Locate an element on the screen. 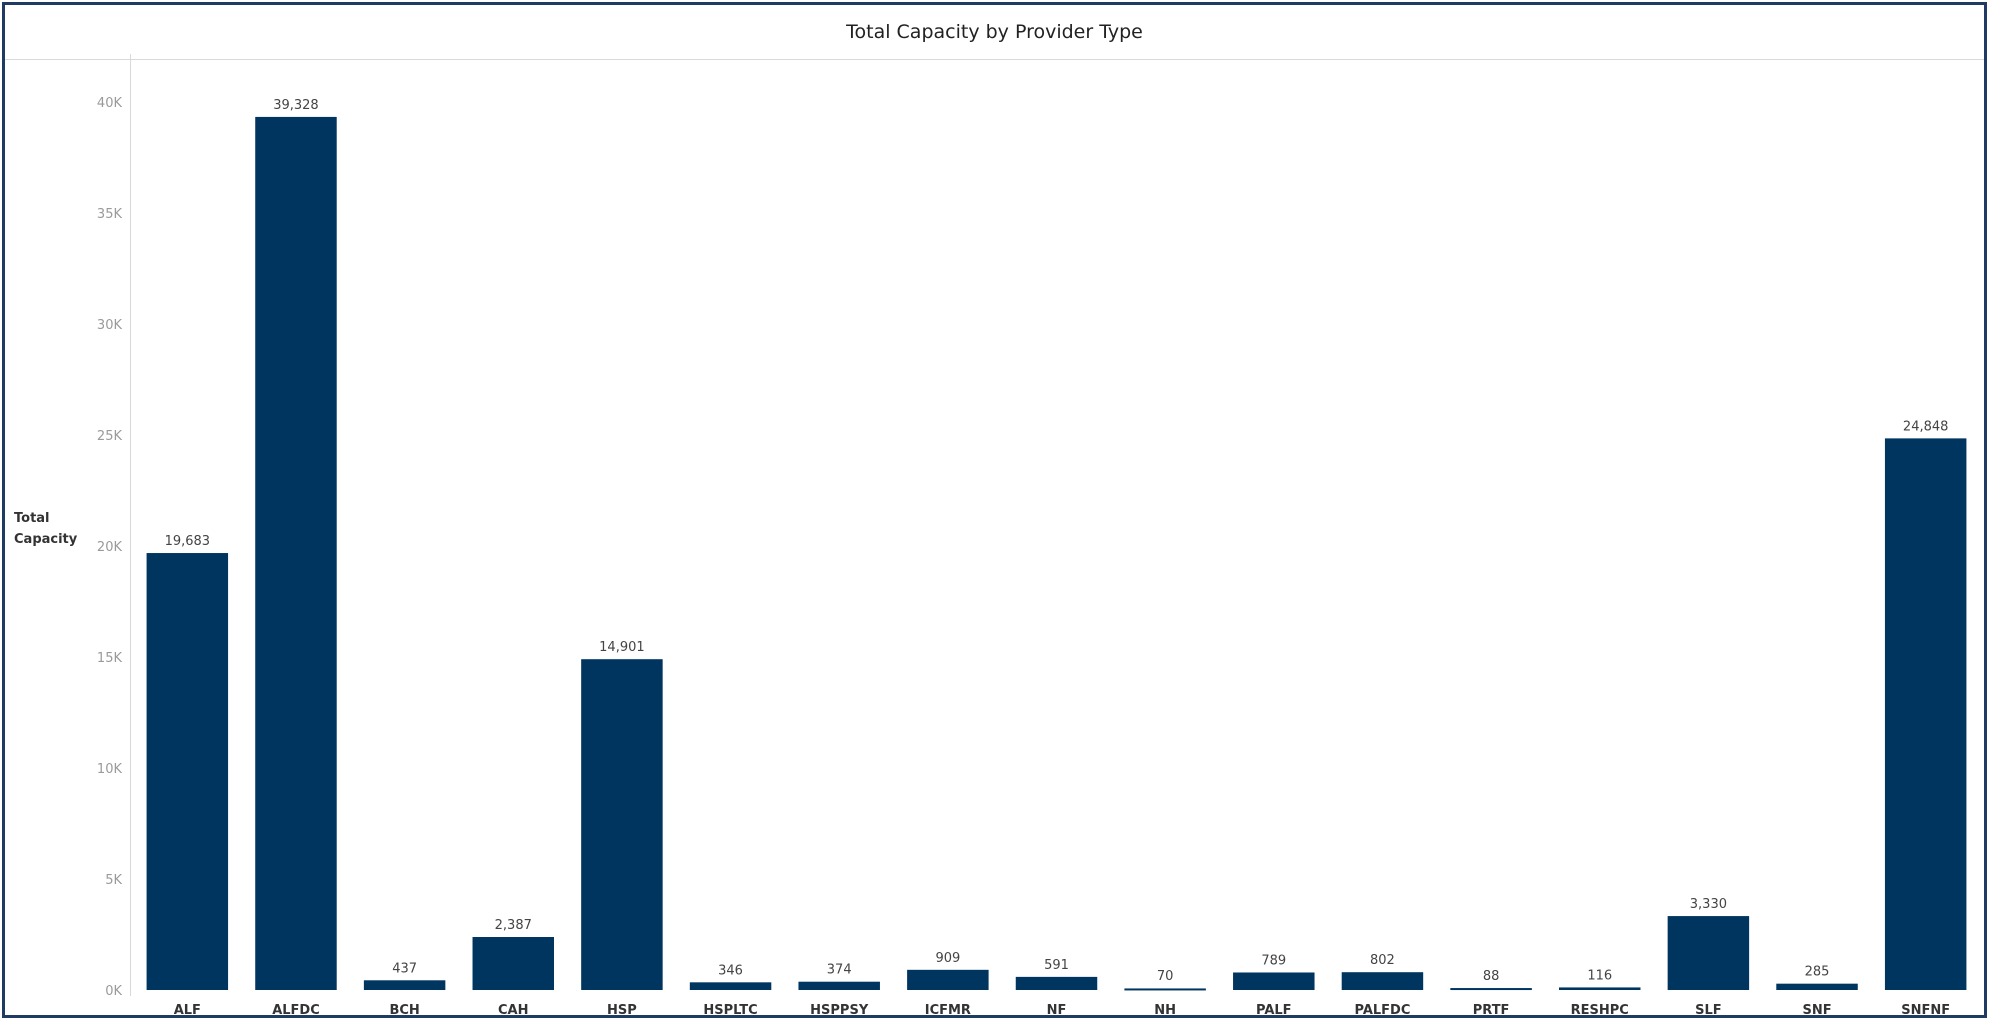 This screenshot has width=1993, height=1022. y-tick-label: 0K is located at coordinates (113, 991).